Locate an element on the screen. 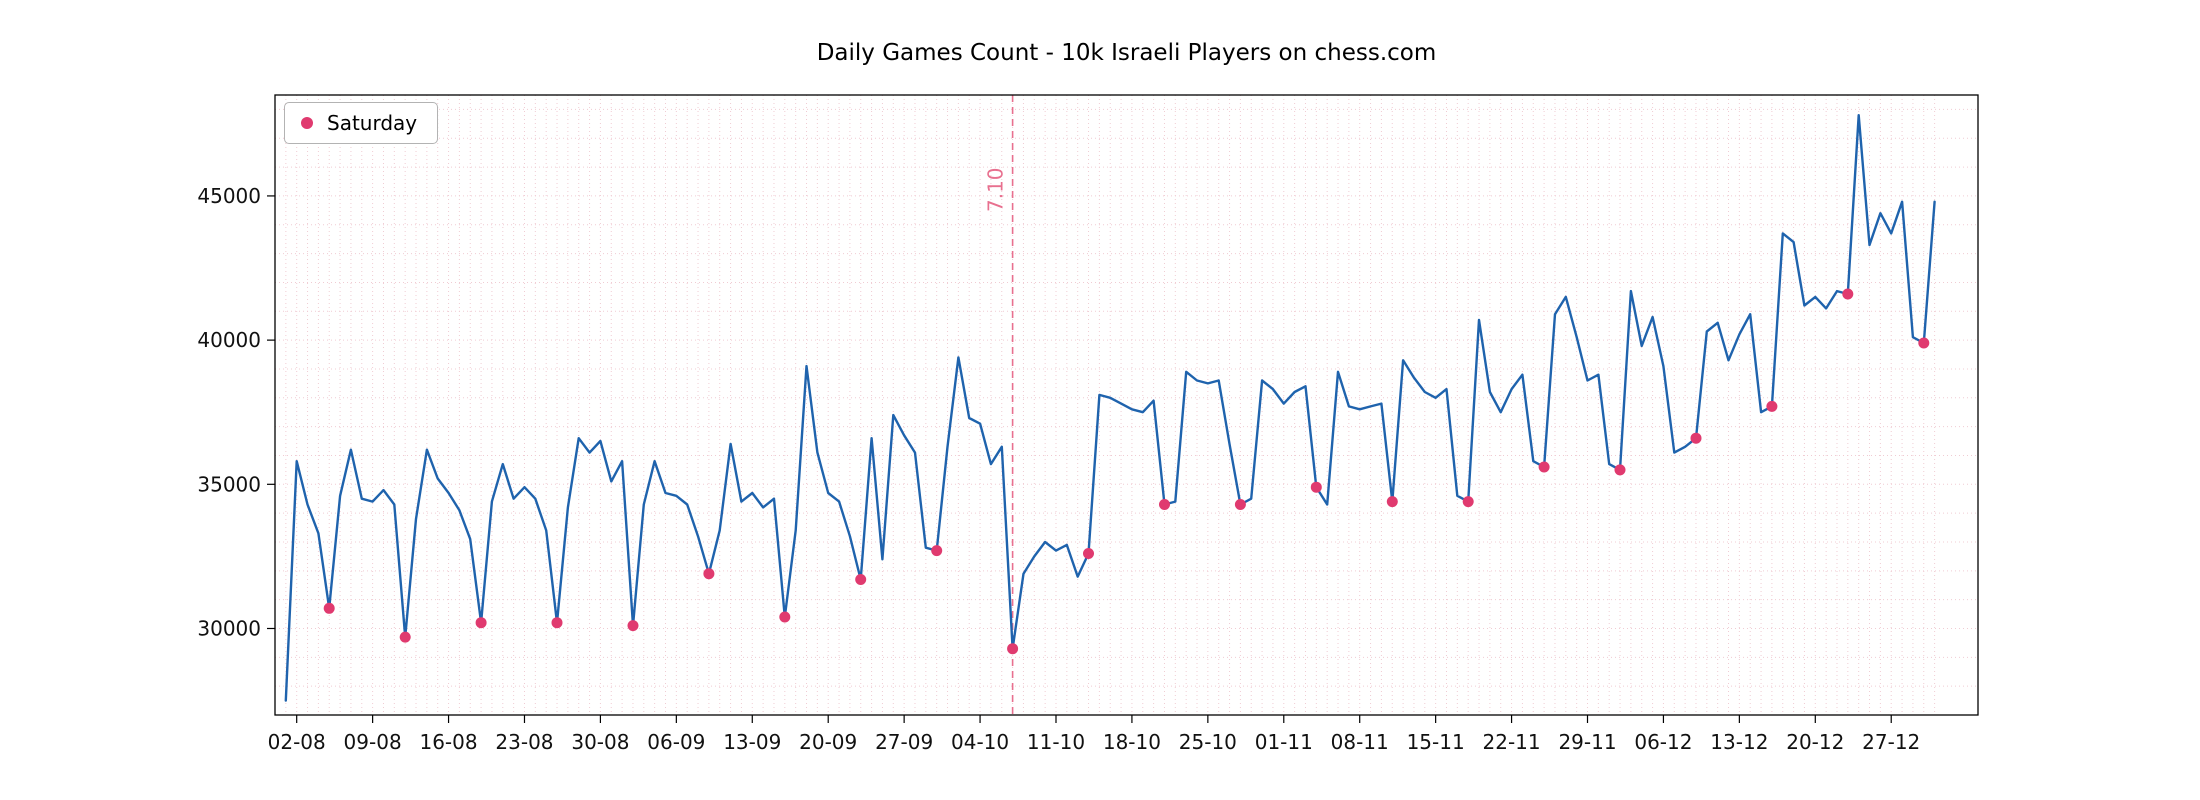 The image size is (2200, 800). x-tick-label: 20-12 is located at coordinates (1815, 742).